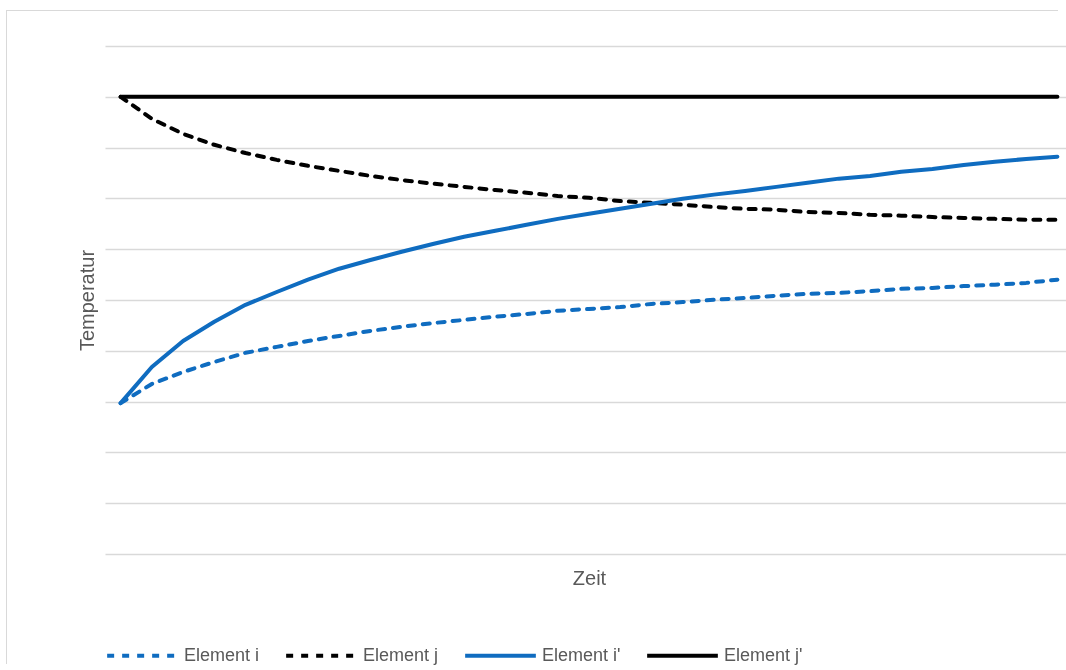  I want to click on y-axis-title: Temperatur, so click(86, 300).